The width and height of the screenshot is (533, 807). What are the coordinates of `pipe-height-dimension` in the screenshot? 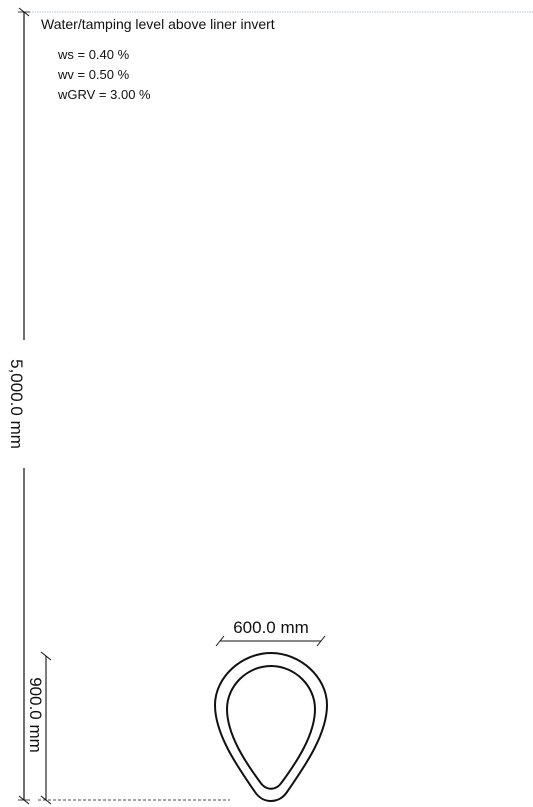 It's located at (134, 728).